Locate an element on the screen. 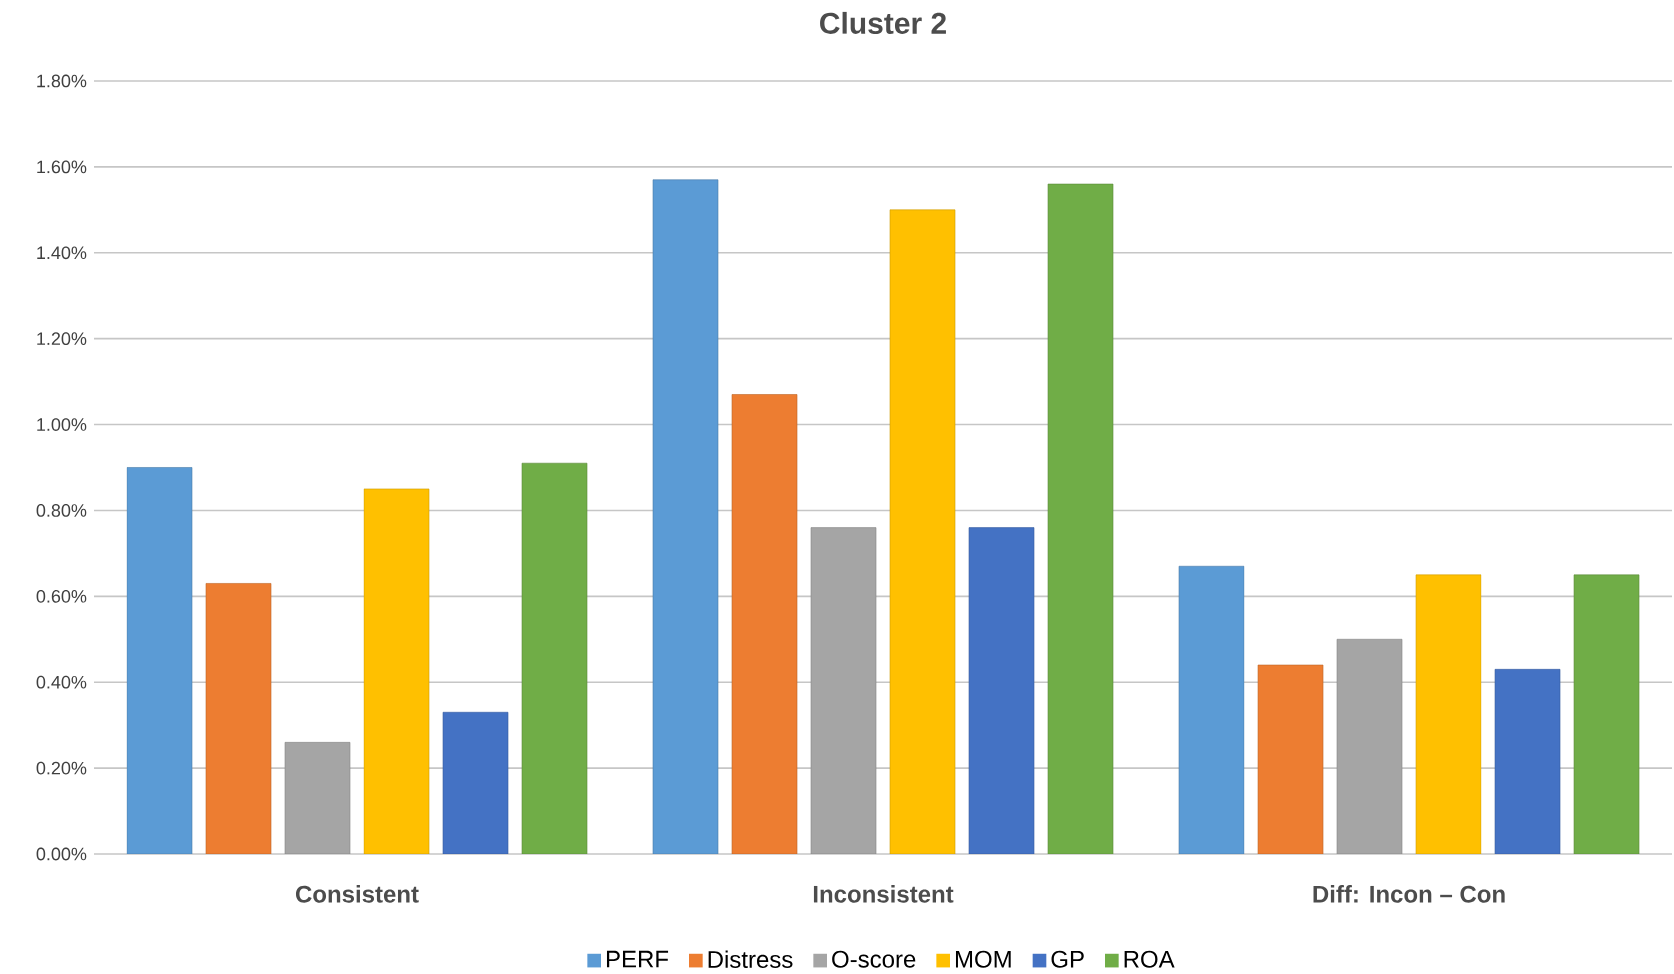 The width and height of the screenshot is (1674, 974). y-tick-label: 0.60% is located at coordinates (61, 596).